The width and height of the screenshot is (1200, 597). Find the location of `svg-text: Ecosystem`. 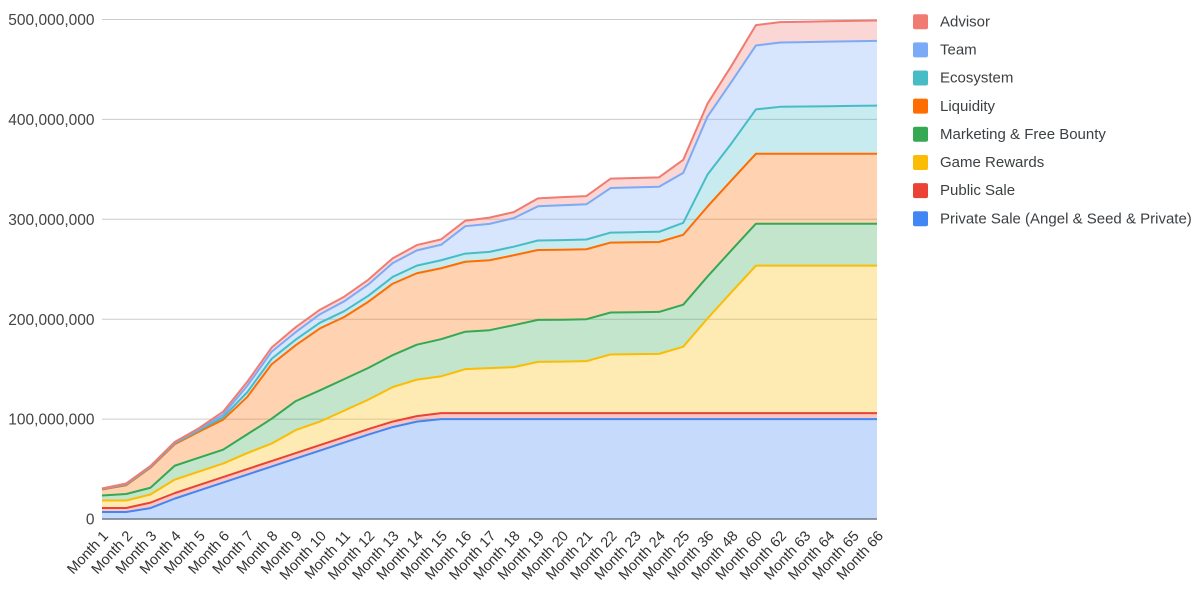

svg-text: Ecosystem is located at coordinates (976, 78).